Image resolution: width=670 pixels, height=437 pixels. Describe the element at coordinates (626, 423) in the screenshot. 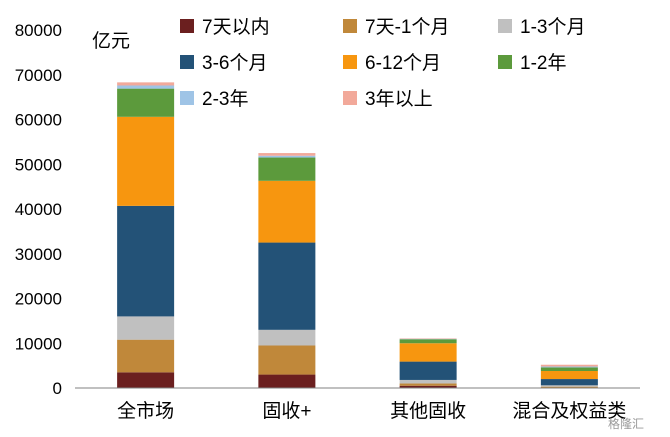

I see `watermark: 格隆汇` at that location.